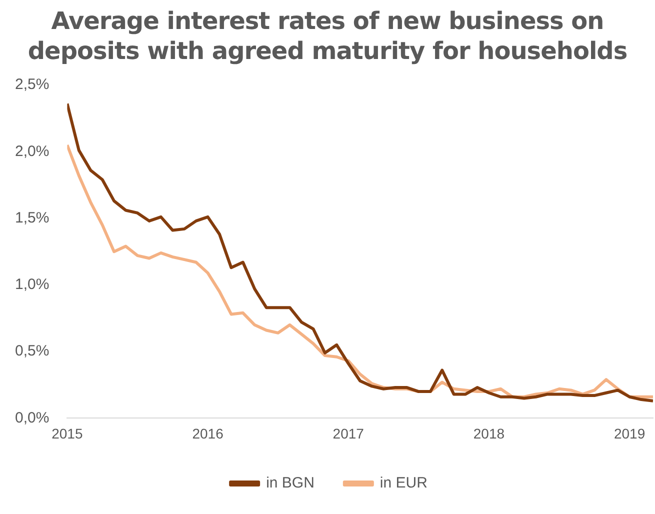 Image resolution: width=655 pixels, height=514 pixels. Describe the element at coordinates (630, 433) in the screenshot. I see `x-tick-label: 2019` at that location.